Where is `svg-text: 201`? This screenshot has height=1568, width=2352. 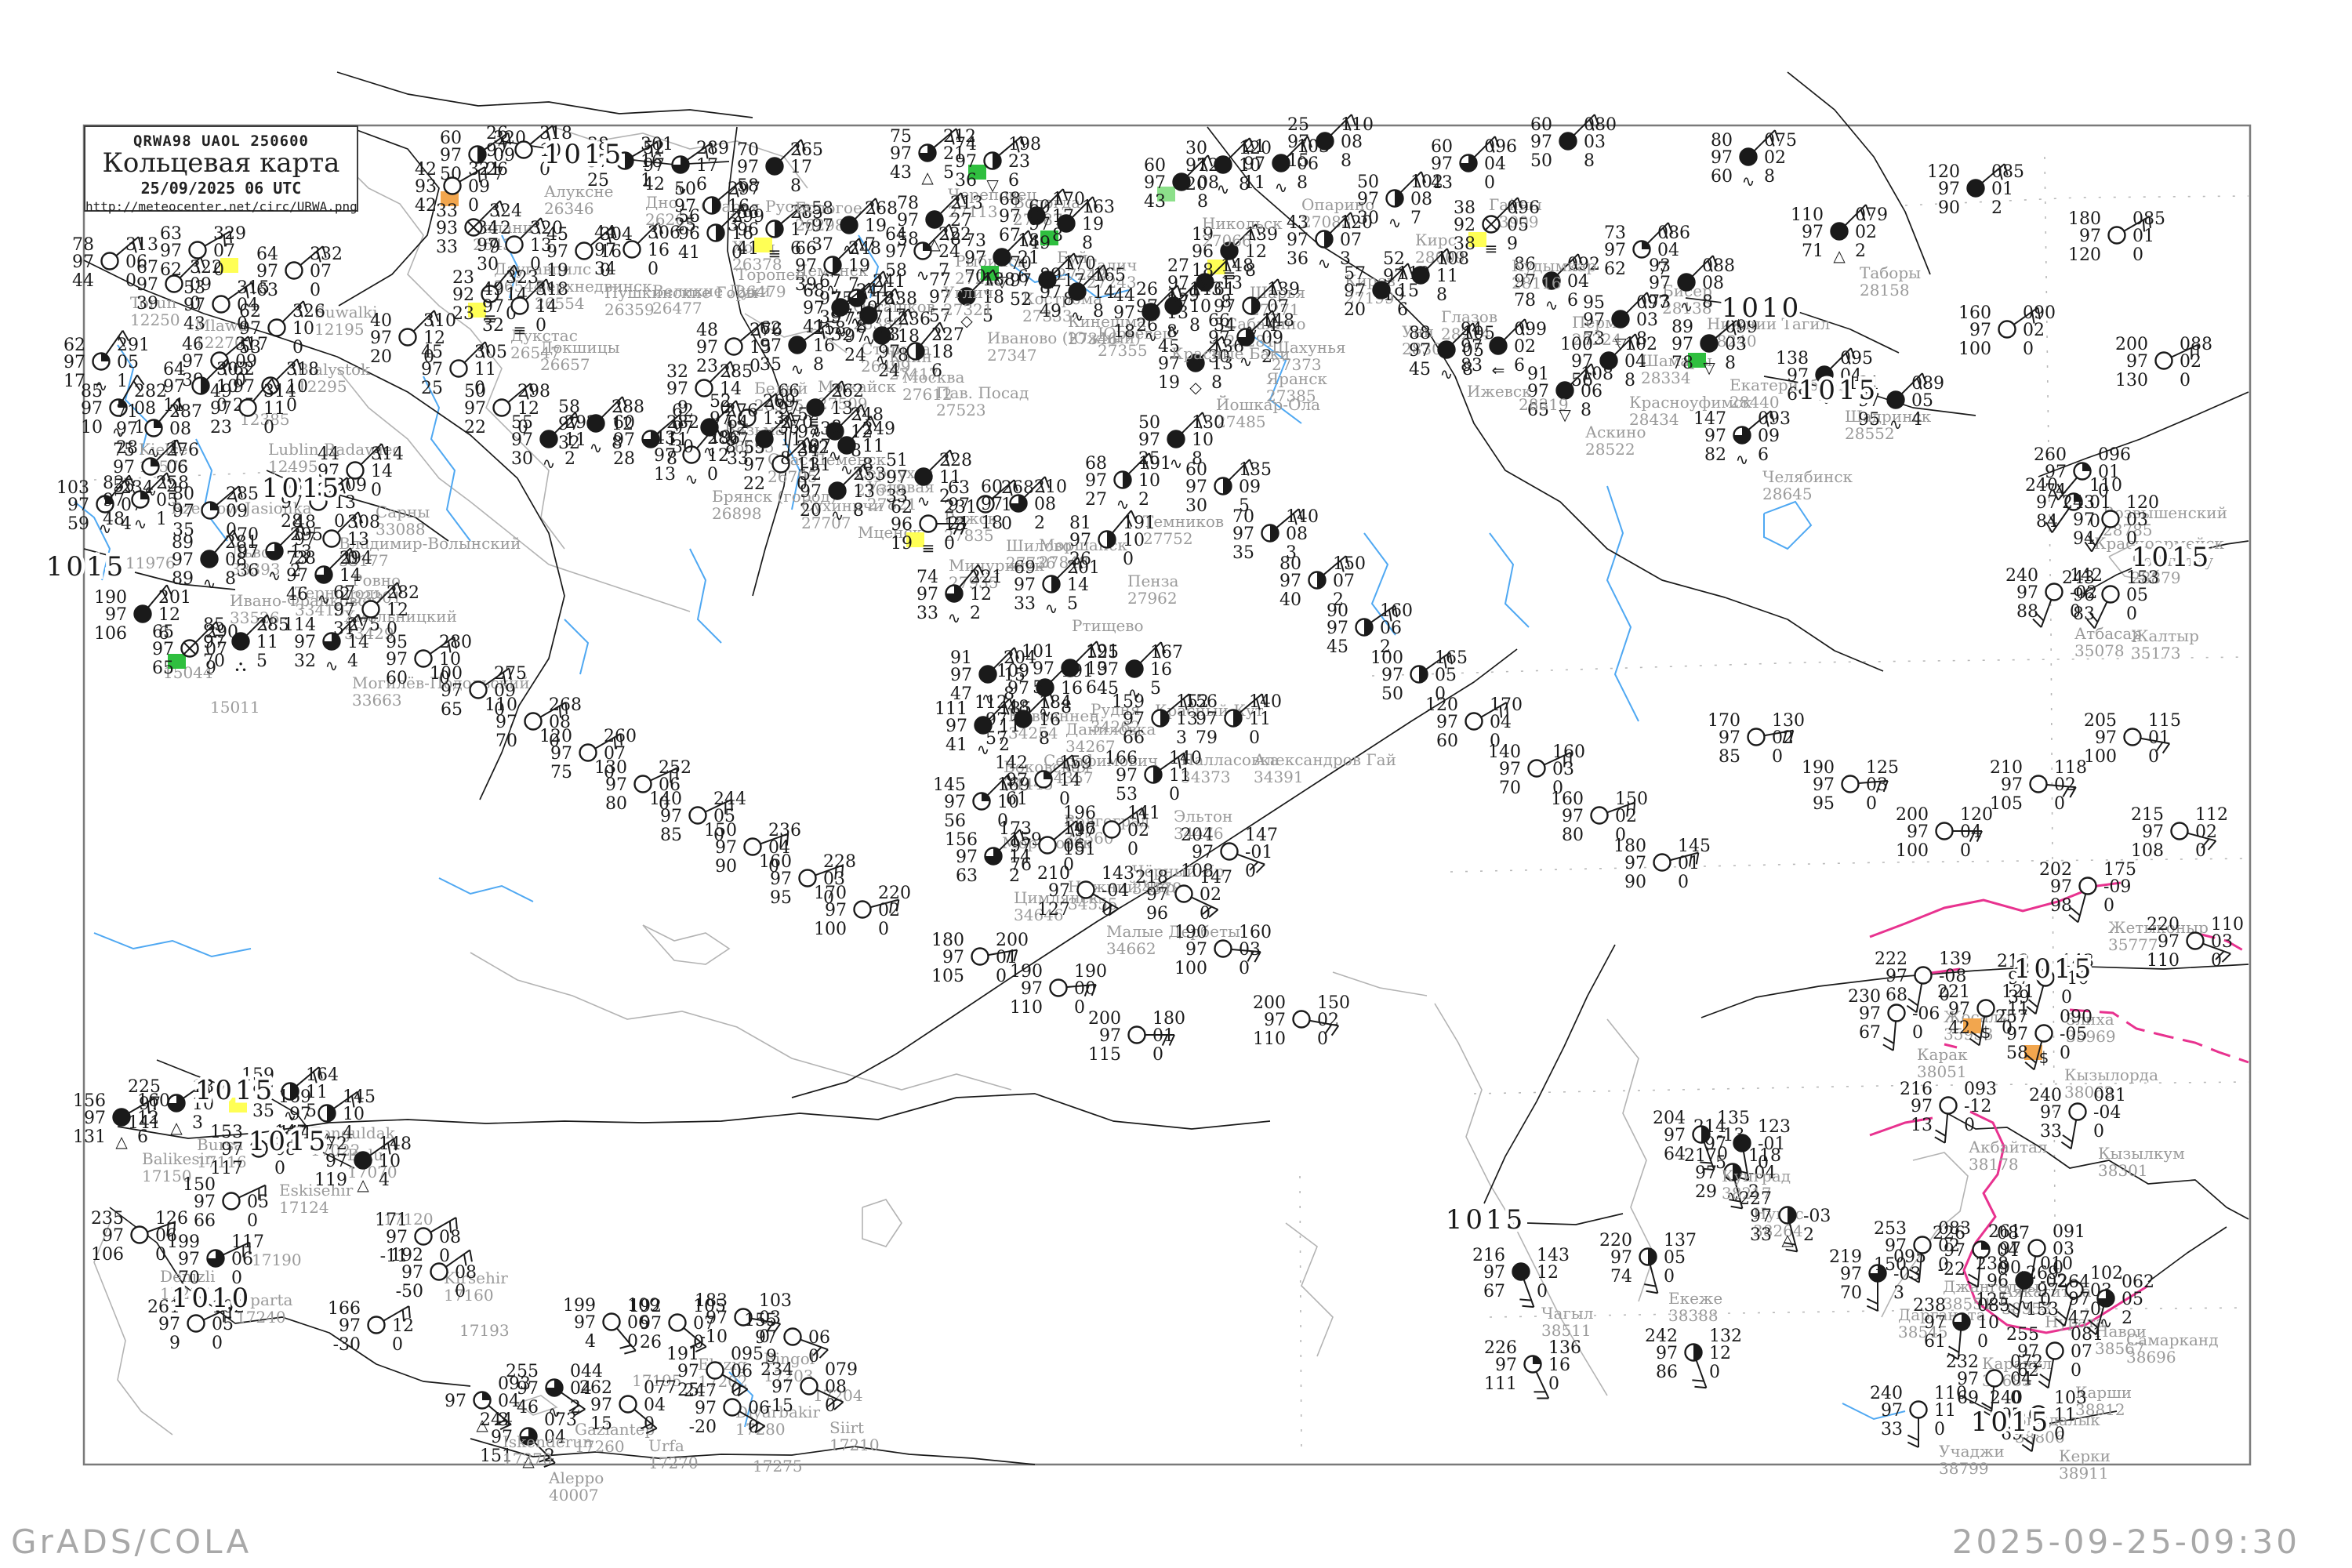 svg-text: 201 is located at coordinates (174, 598).